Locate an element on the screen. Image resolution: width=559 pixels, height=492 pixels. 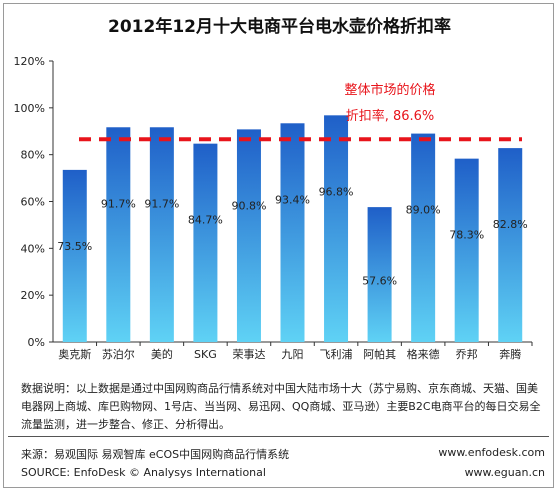
footer-divider is located at coordinates (278, 436).